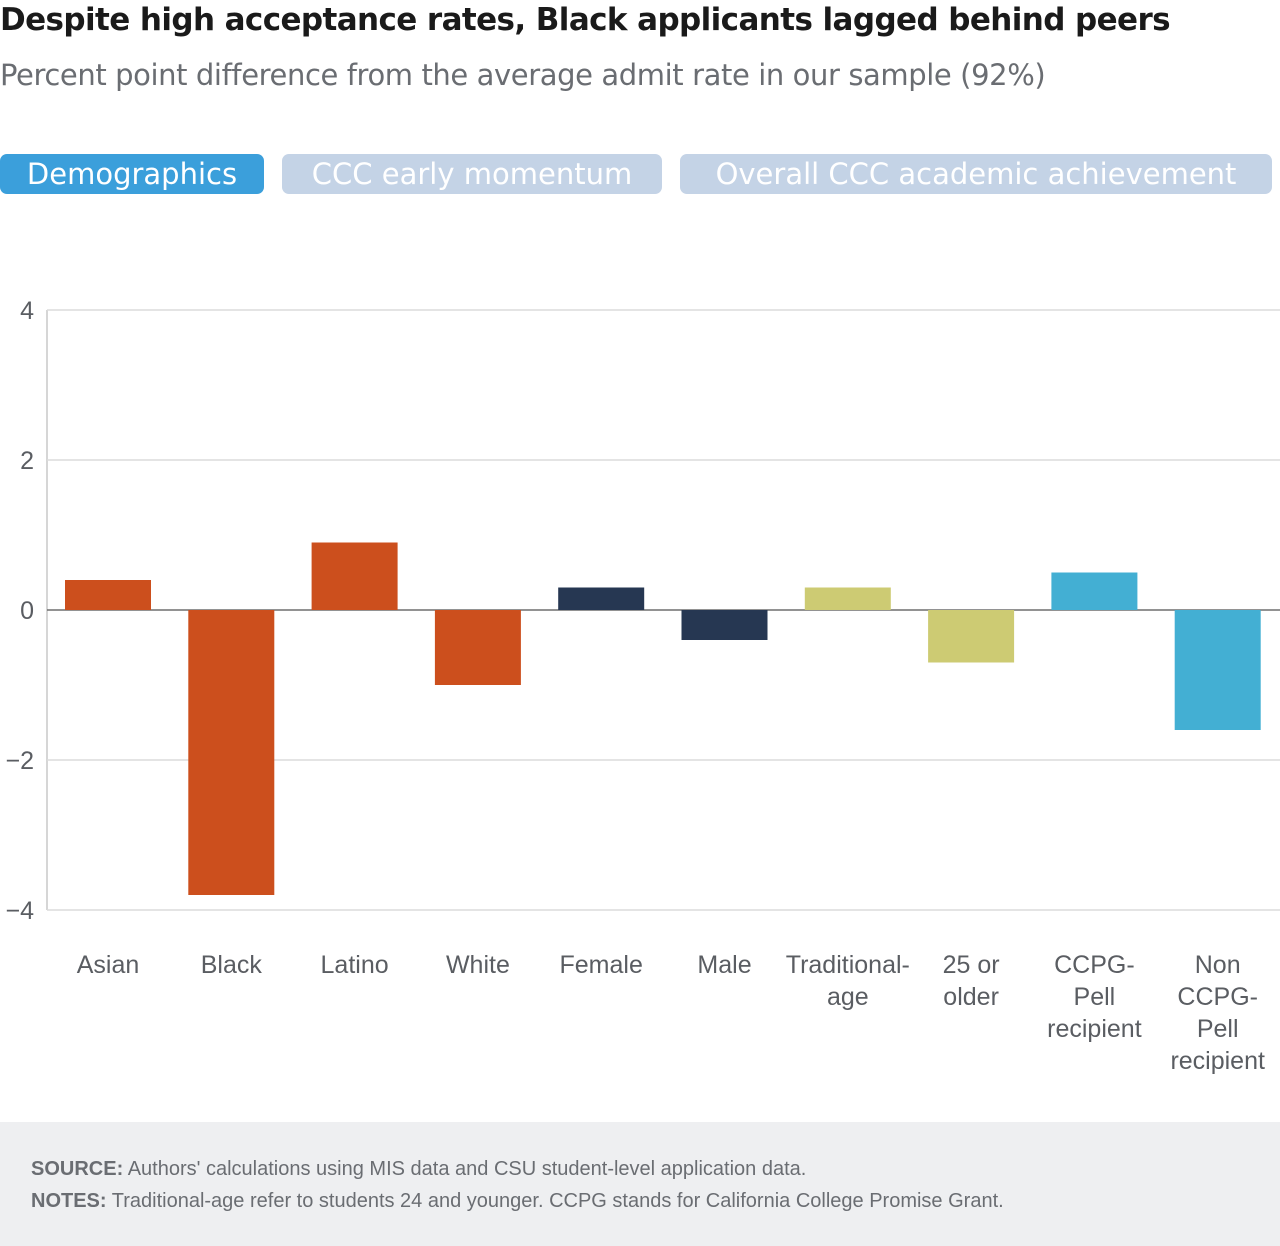 The image size is (1280, 1246). Describe the element at coordinates (231, 752) in the screenshot. I see `bar-black` at that location.